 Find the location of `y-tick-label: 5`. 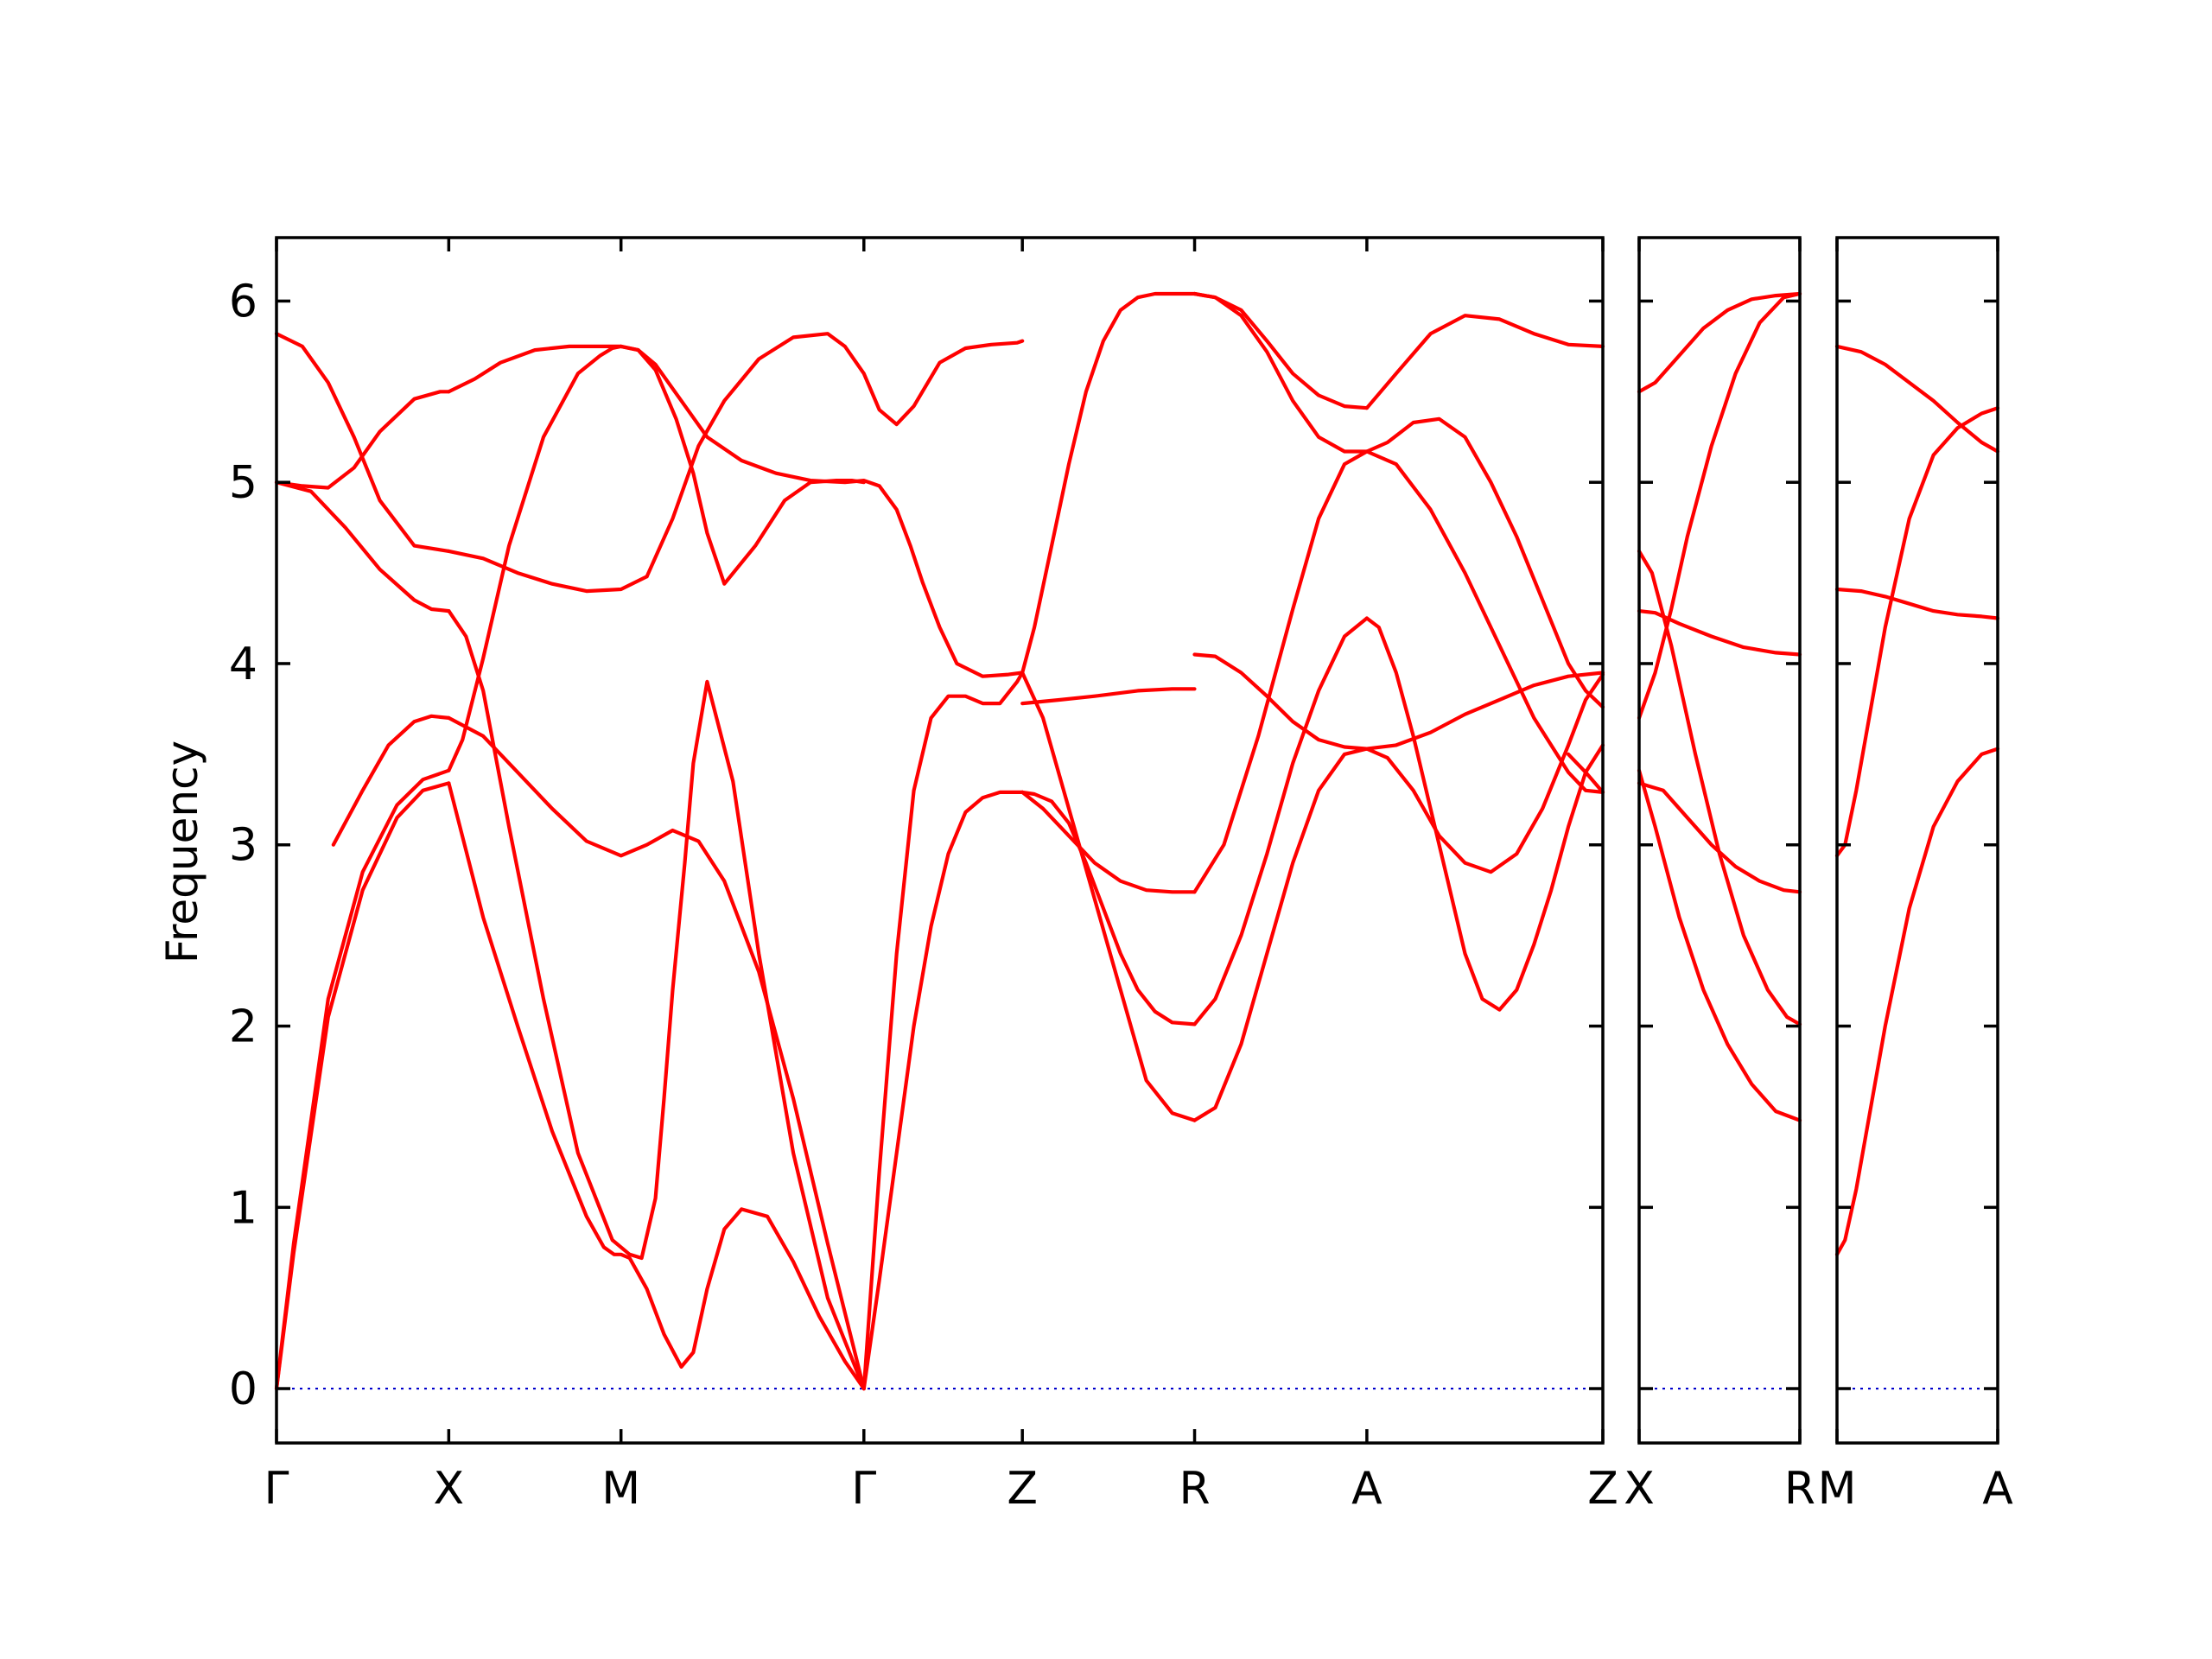

y-tick-label: 5 is located at coordinates (243, 483).